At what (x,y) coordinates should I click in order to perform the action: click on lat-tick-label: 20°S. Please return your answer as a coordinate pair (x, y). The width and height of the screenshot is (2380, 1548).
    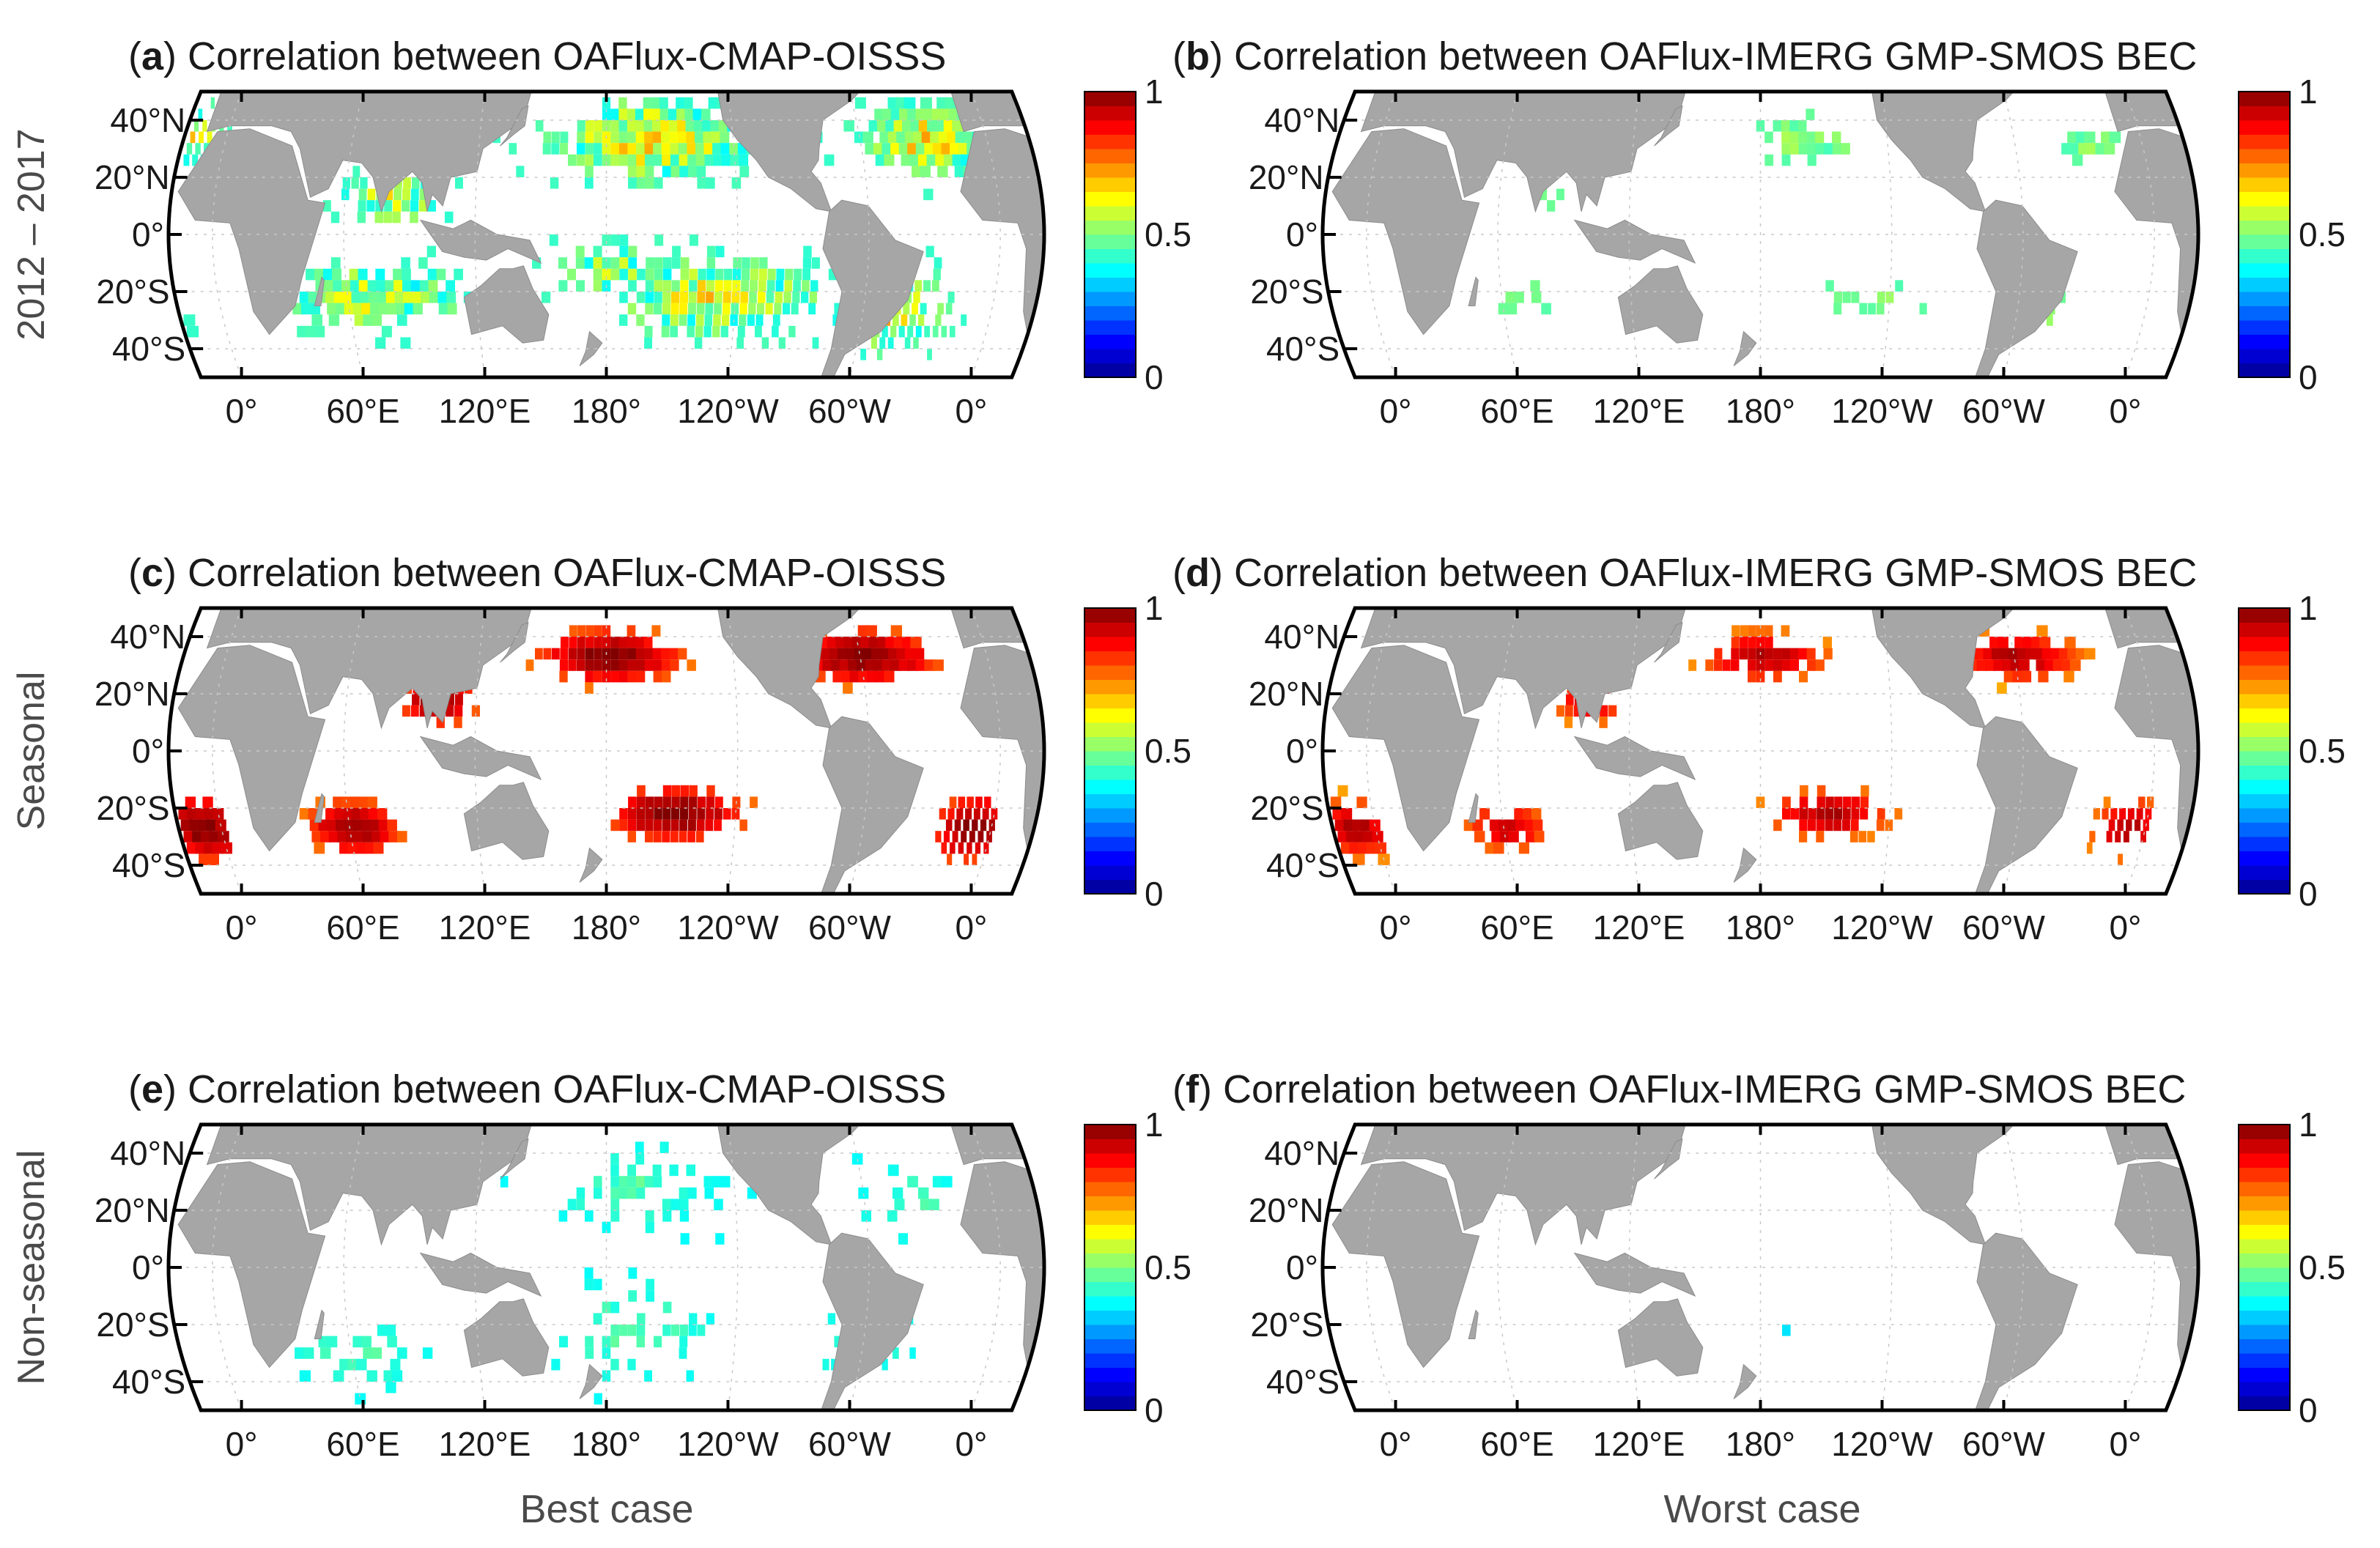
    Looking at the image, I should click on (1286, 1325).